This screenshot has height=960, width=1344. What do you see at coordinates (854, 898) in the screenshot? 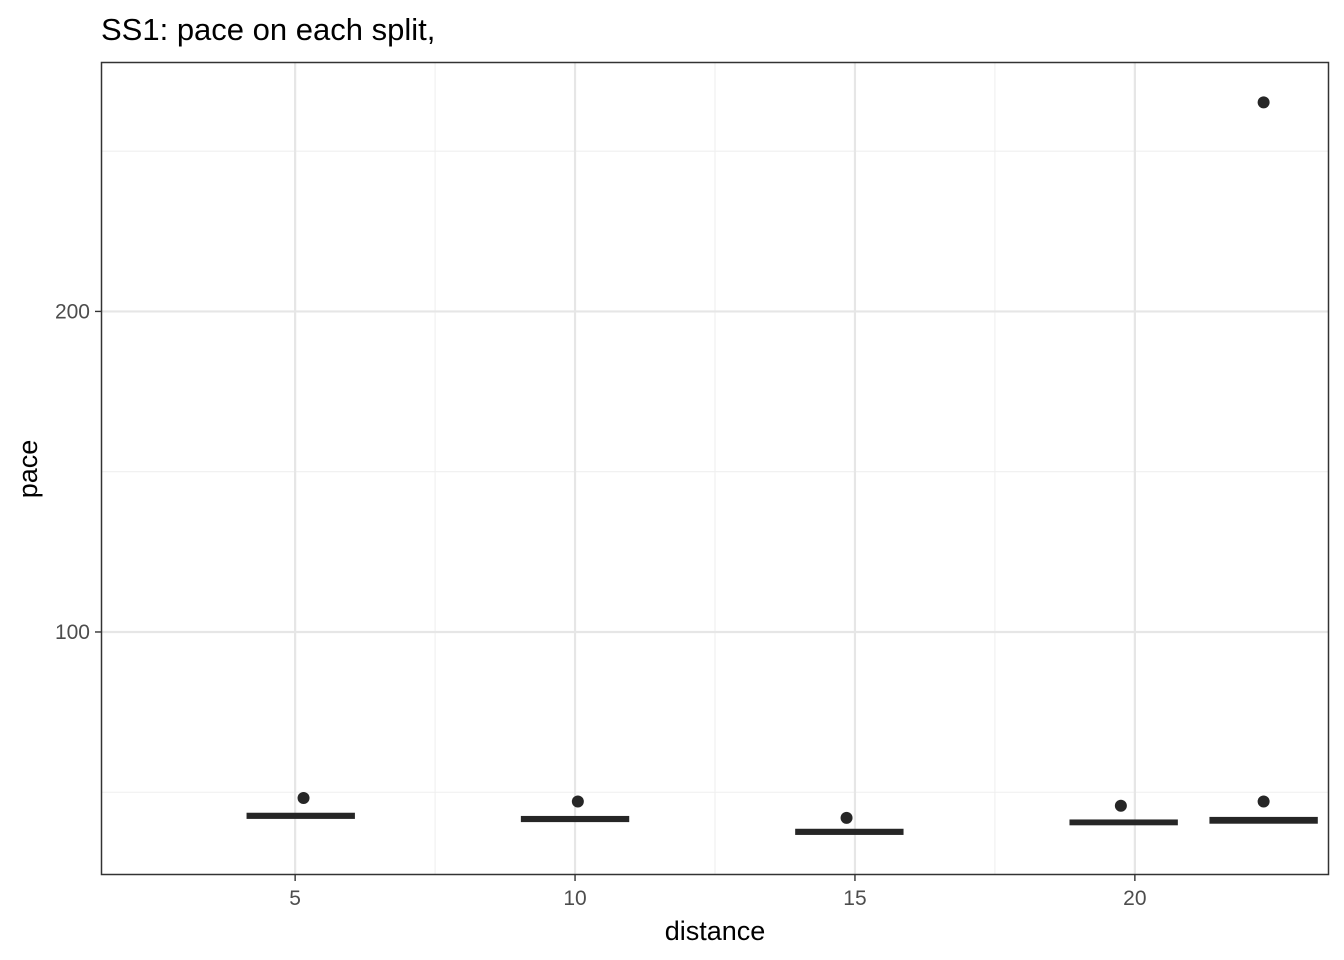
I see `x-tick-label: 15` at bounding box center [854, 898].